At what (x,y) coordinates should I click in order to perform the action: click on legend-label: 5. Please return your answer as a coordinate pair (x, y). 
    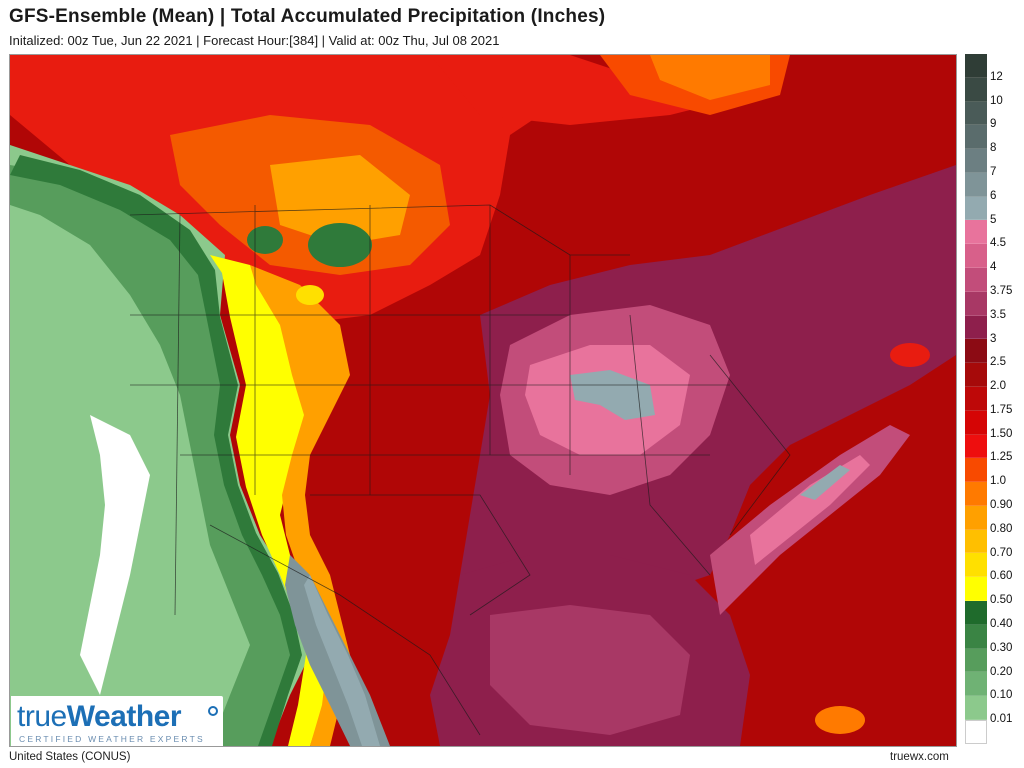
    Looking at the image, I should click on (993, 219).